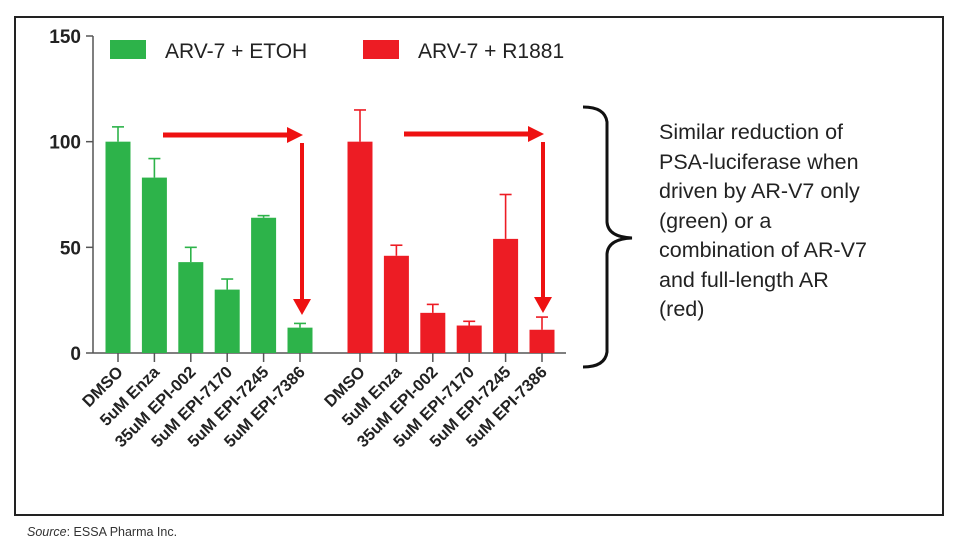  Describe the element at coordinates (47, 532) in the screenshot. I see `source-label: Source` at that location.